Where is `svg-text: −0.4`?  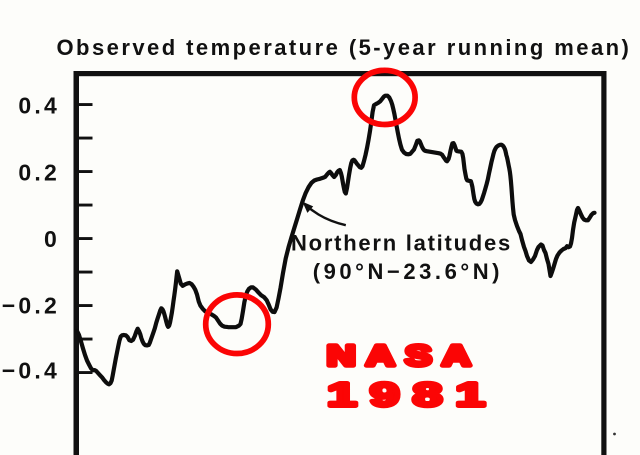
svg-text: −0.4 is located at coordinates (31, 371).